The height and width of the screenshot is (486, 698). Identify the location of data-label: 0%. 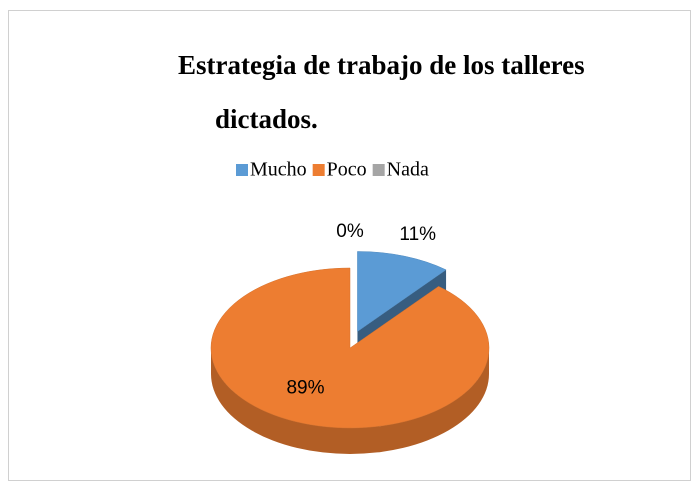
(350, 231).